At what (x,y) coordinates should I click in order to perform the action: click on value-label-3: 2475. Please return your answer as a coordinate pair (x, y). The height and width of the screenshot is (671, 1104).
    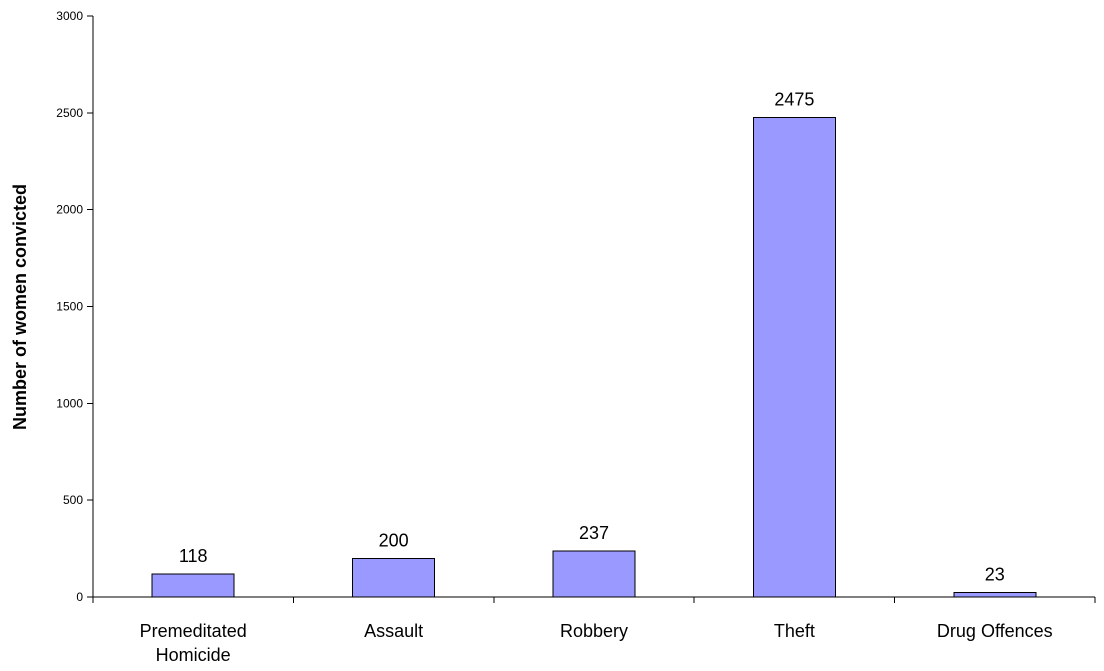
    Looking at the image, I should click on (794, 100).